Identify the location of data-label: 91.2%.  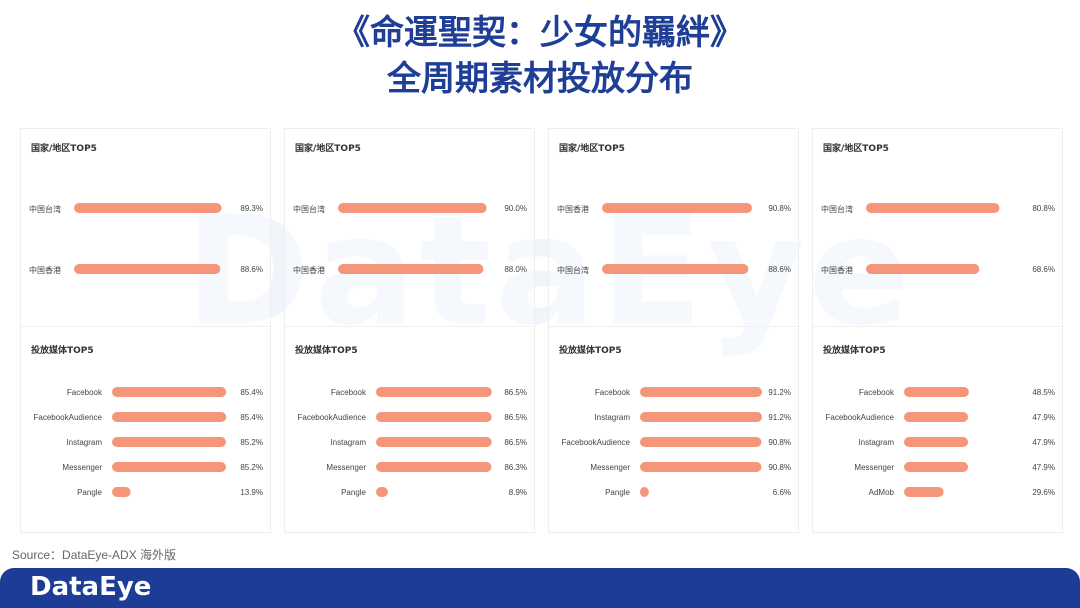
(779, 392).